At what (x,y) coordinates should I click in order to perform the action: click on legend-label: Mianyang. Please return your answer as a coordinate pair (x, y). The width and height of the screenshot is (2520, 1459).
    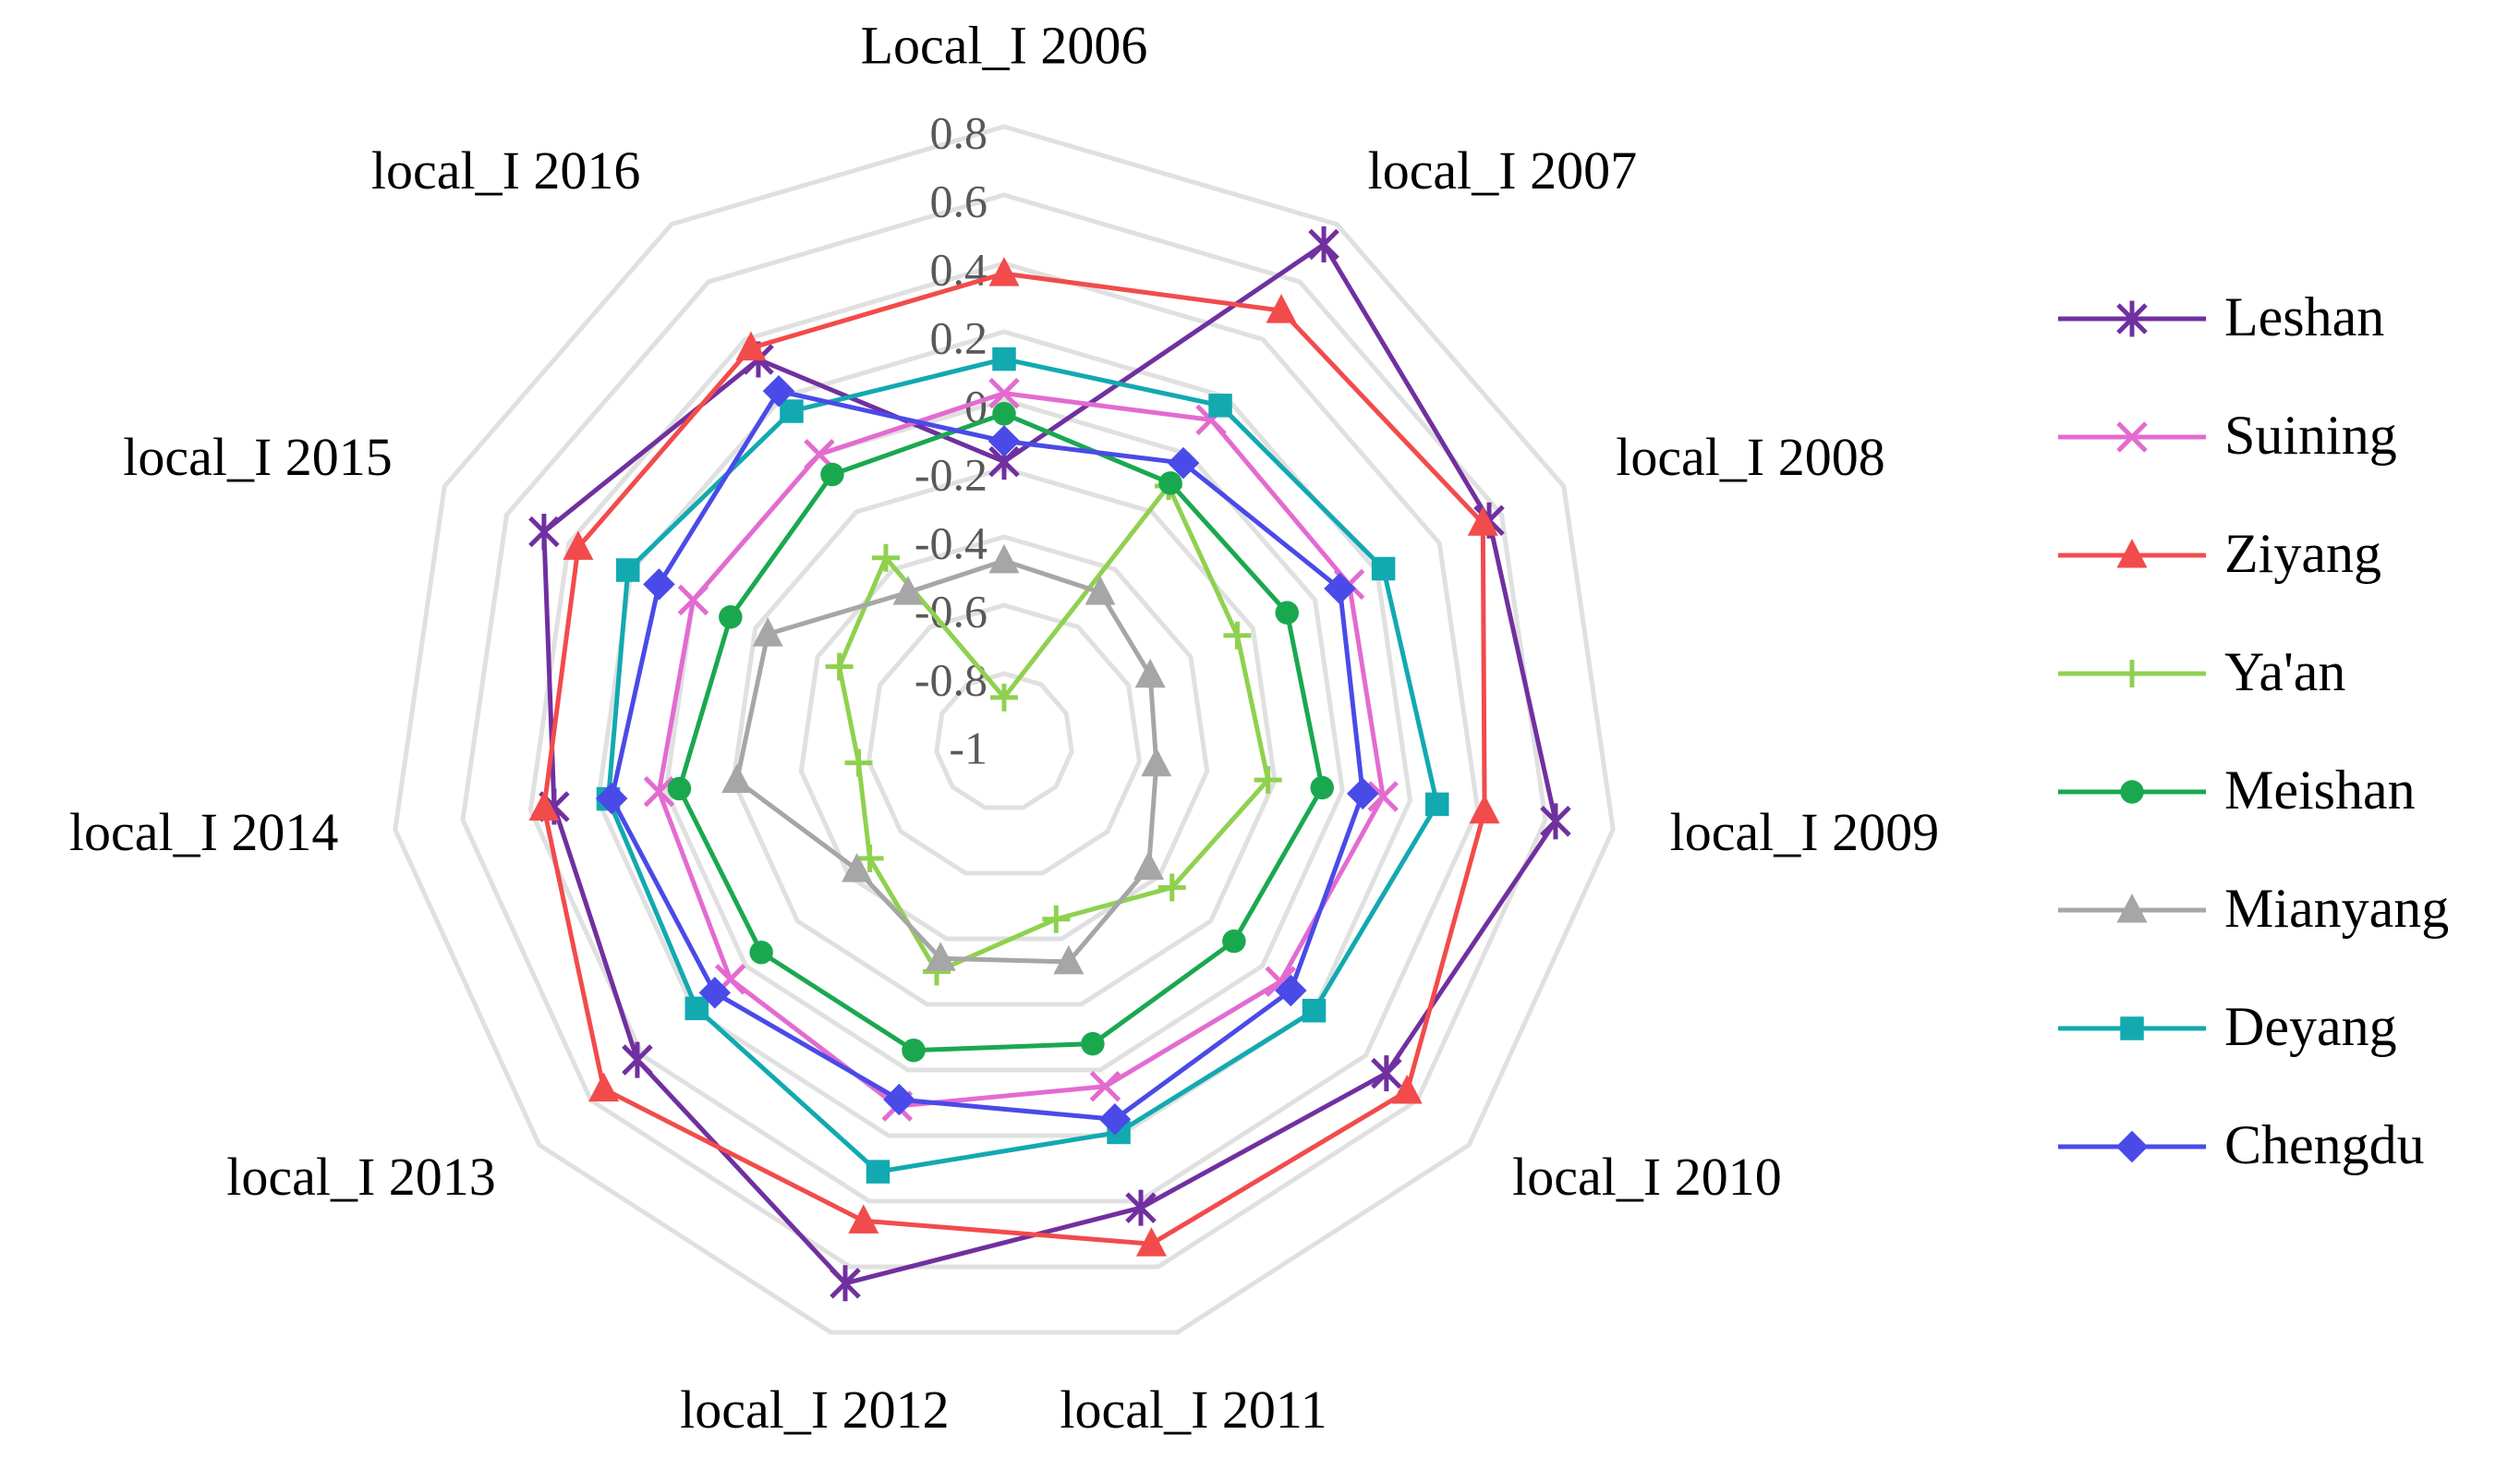
    Looking at the image, I should click on (2336, 909).